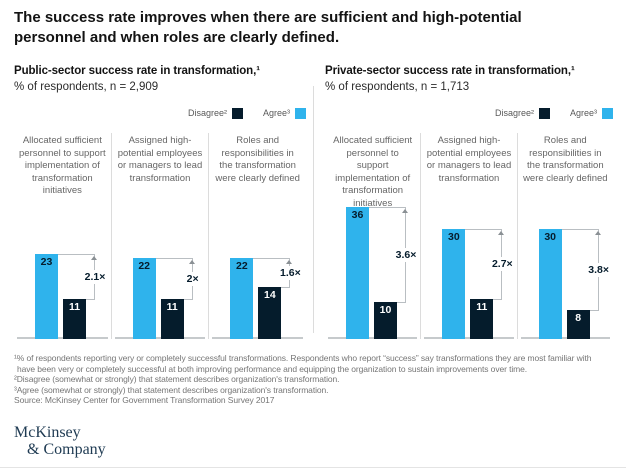 The width and height of the screenshot is (626, 472). Describe the element at coordinates (313, 209) in the screenshot. I see `panel-divider` at that location.